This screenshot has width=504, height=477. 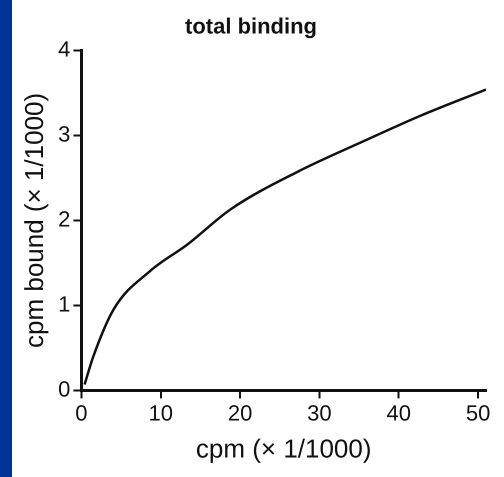 I want to click on x-tick-label: 0, so click(x=81, y=413).